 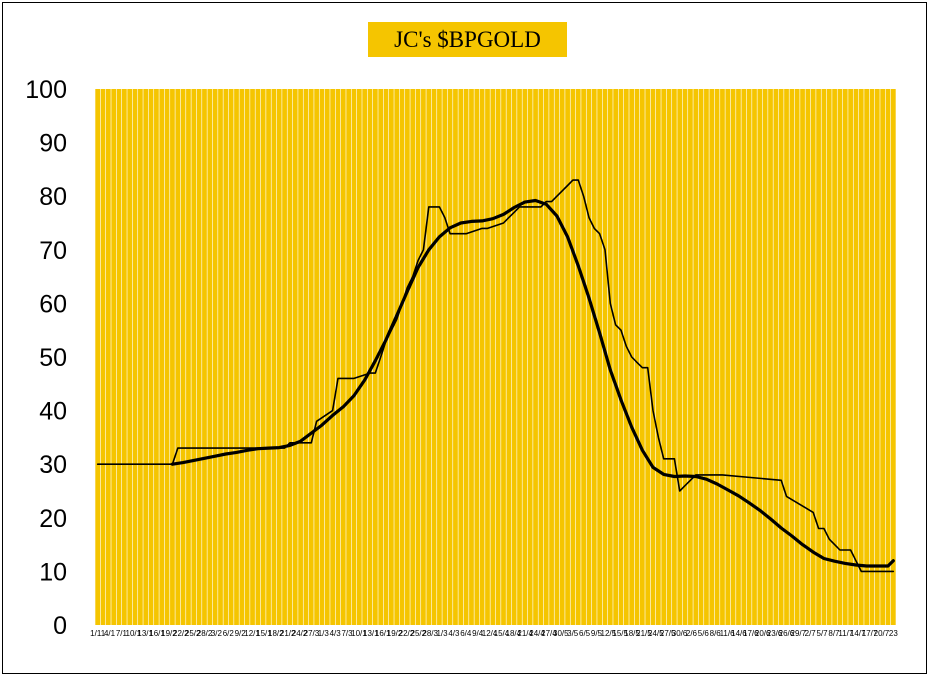 I want to click on x-tick-label: 2/6, so click(x=692, y=633).